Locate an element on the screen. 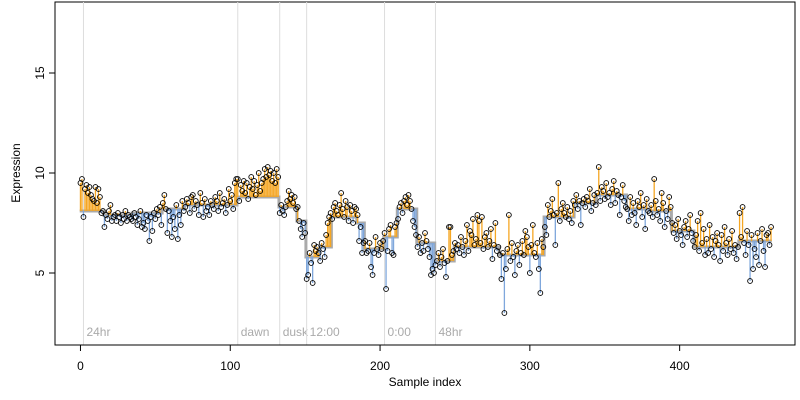  x-tick-label: 100 is located at coordinates (230, 366).